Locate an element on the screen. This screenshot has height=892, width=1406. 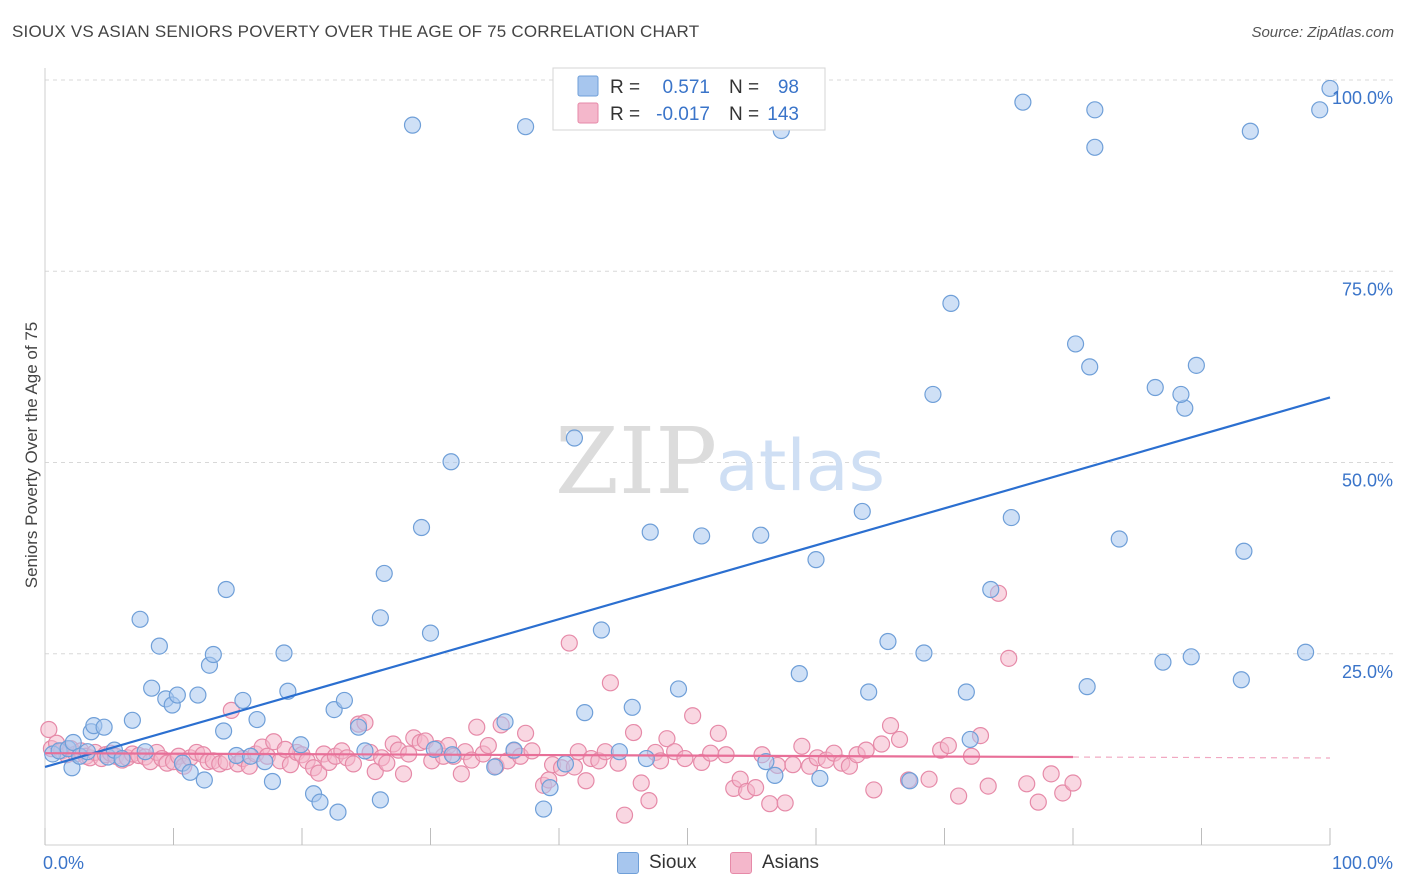
legend-swatch-sioux is located at coordinates (588, 86).